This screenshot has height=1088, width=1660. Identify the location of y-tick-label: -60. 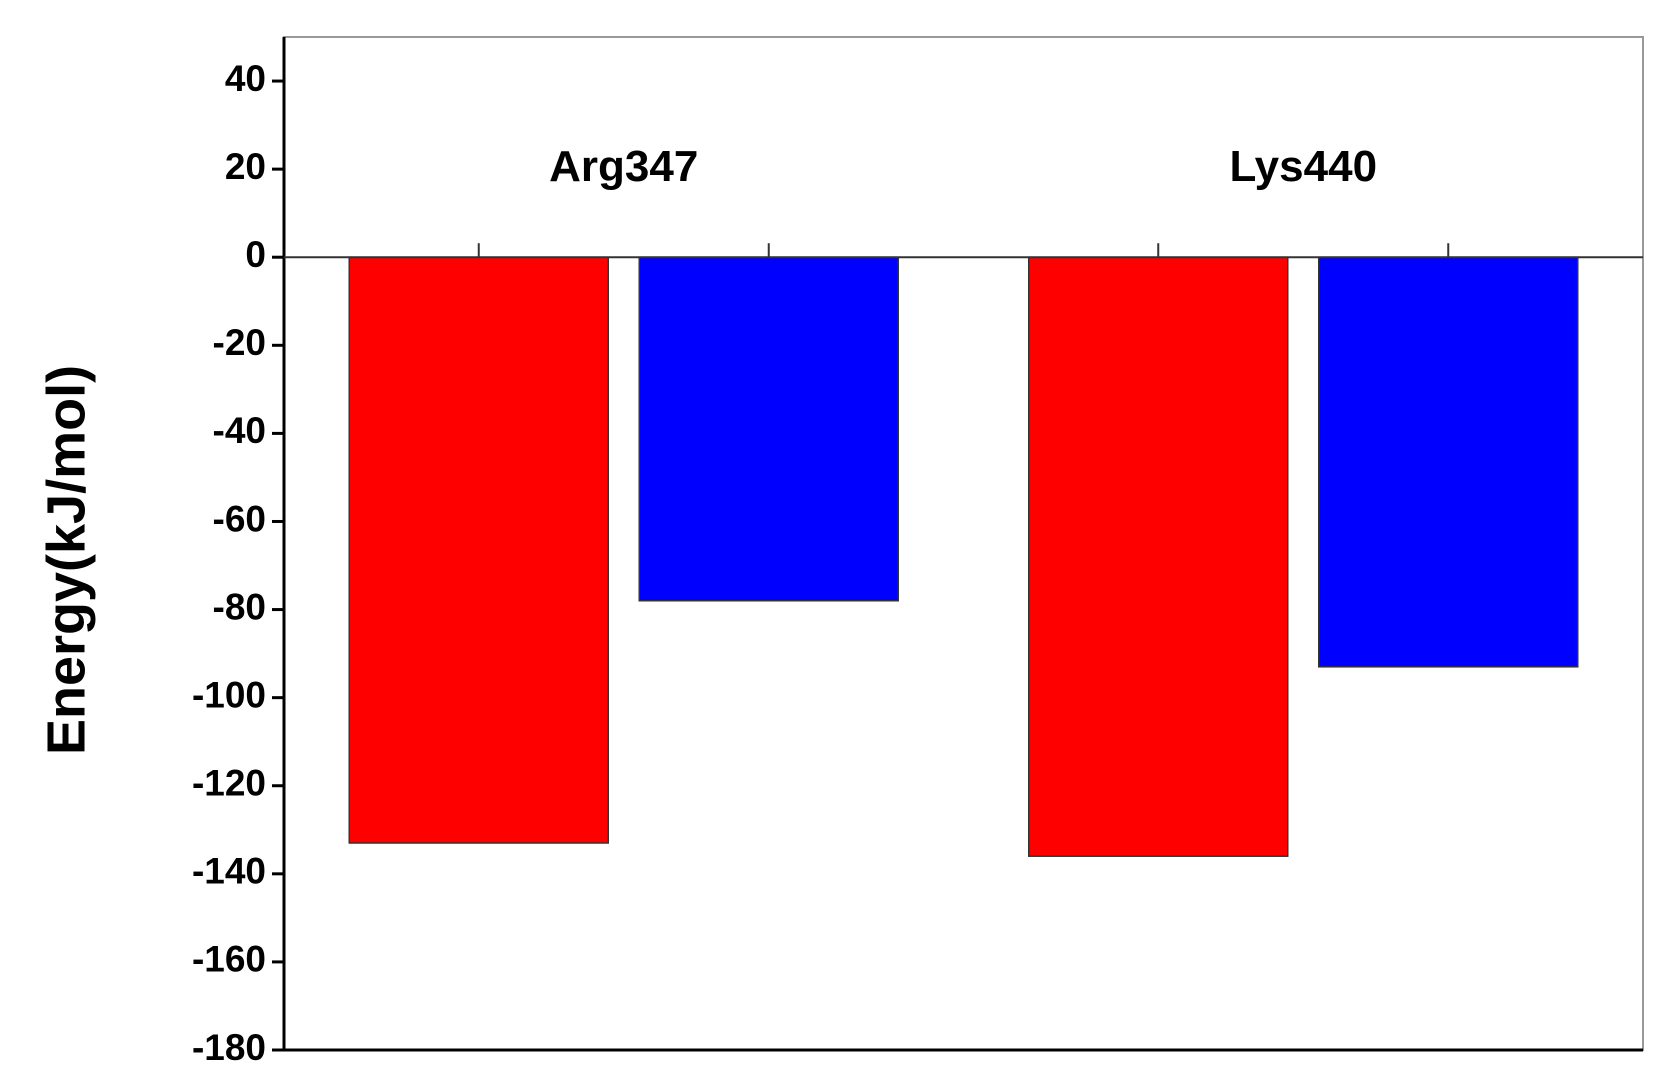
(239, 518).